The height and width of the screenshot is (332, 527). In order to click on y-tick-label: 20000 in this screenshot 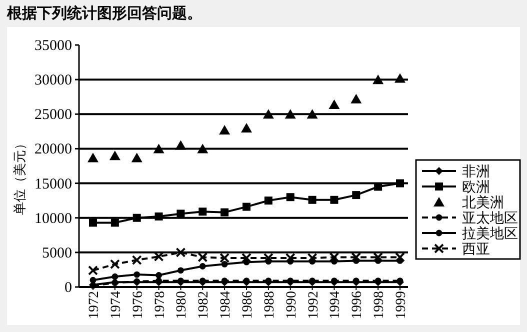, I will do `click(53, 150)`.